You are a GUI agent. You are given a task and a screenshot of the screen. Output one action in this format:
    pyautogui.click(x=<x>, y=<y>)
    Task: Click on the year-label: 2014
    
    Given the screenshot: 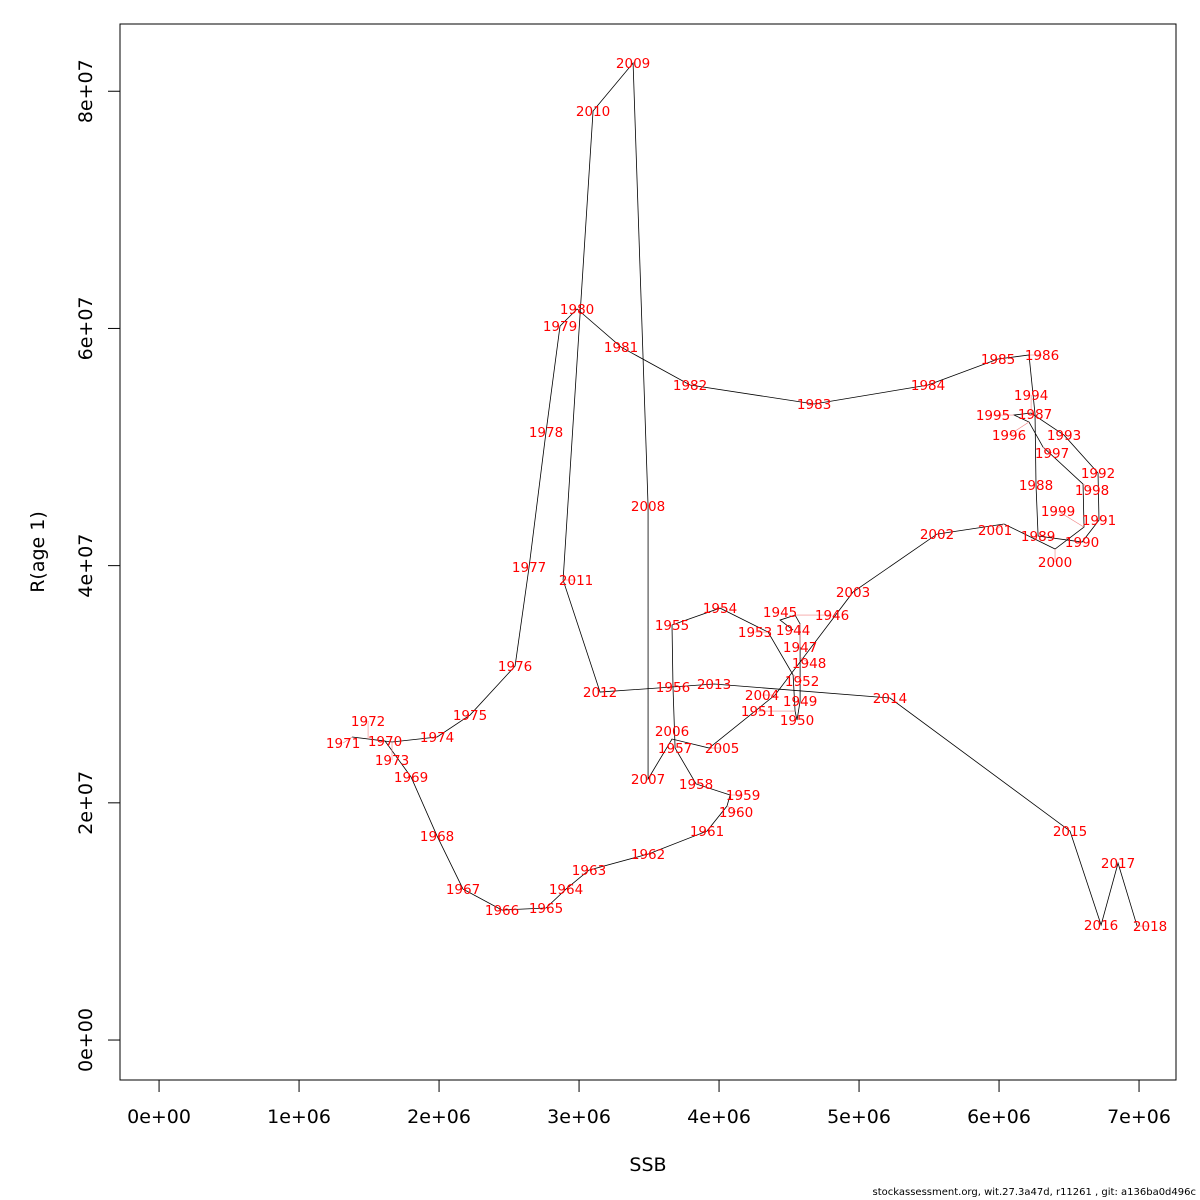 What is the action you would take?
    pyautogui.click(x=890, y=699)
    